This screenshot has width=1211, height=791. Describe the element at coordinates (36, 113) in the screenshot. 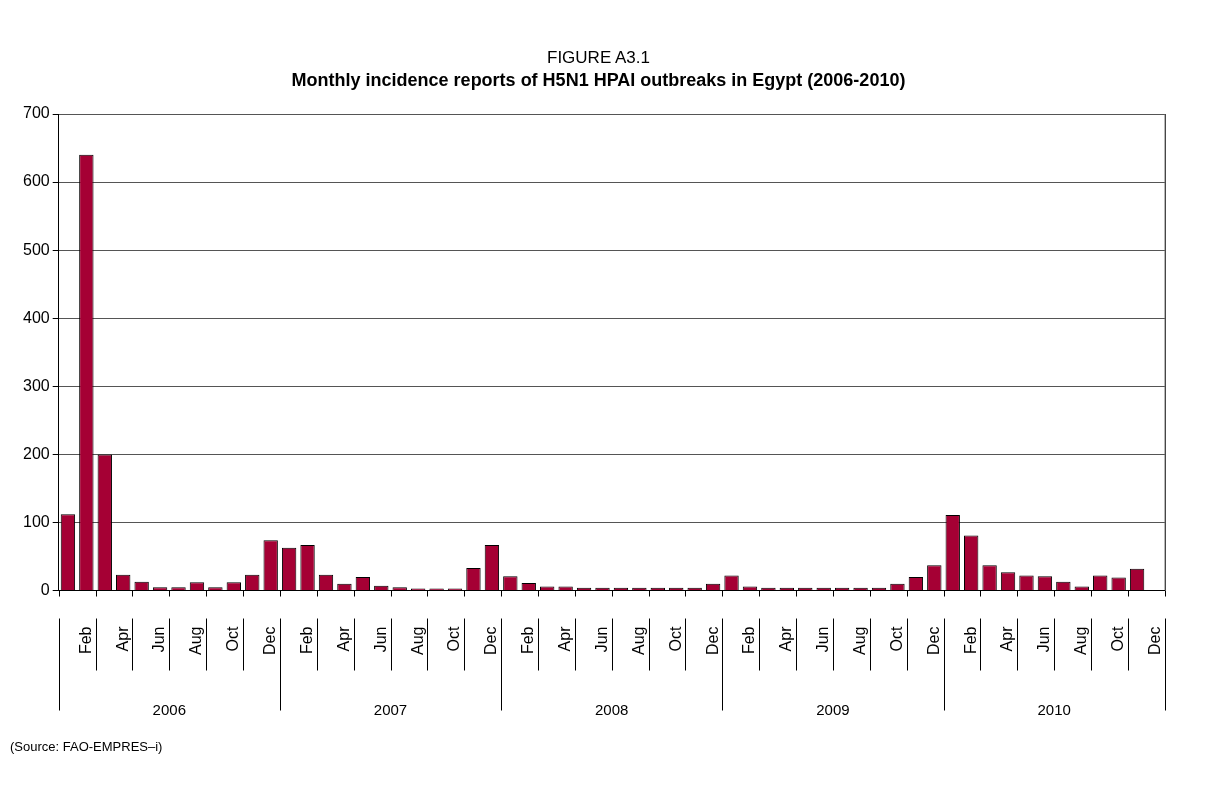

I see `y-tick-label: 700` at that location.